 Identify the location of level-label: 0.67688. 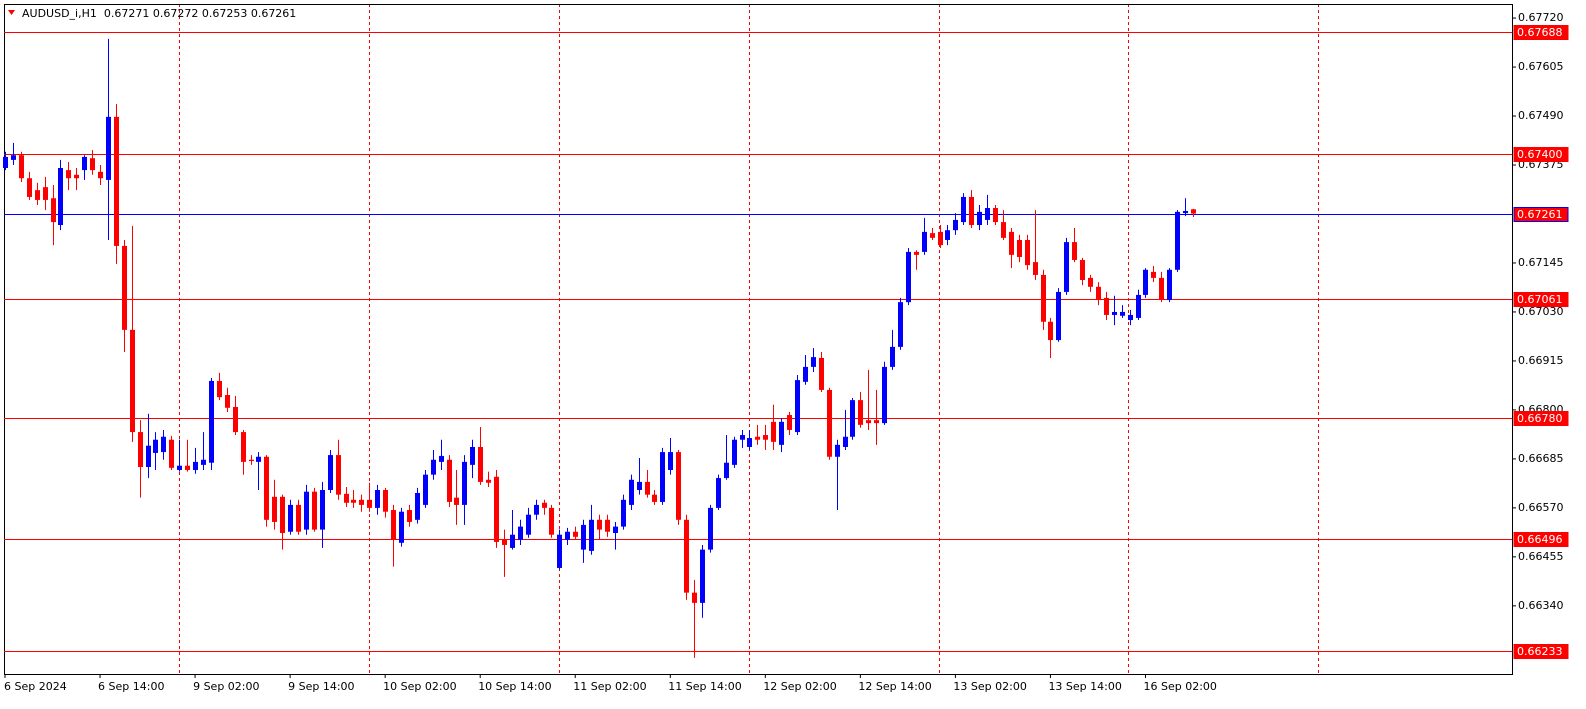
(1540, 32).